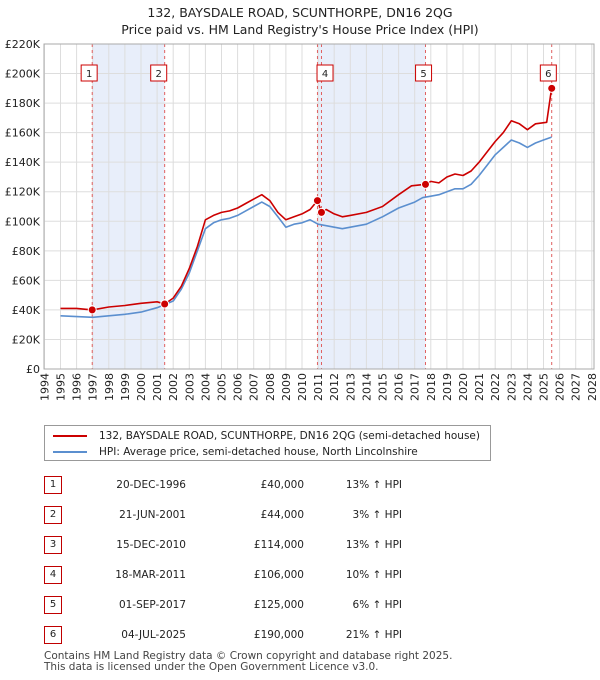 The image size is (600, 680). What do you see at coordinates (373, 575) in the screenshot?
I see `sale-hpi-diff: 10% ↑ HPI` at bounding box center [373, 575].